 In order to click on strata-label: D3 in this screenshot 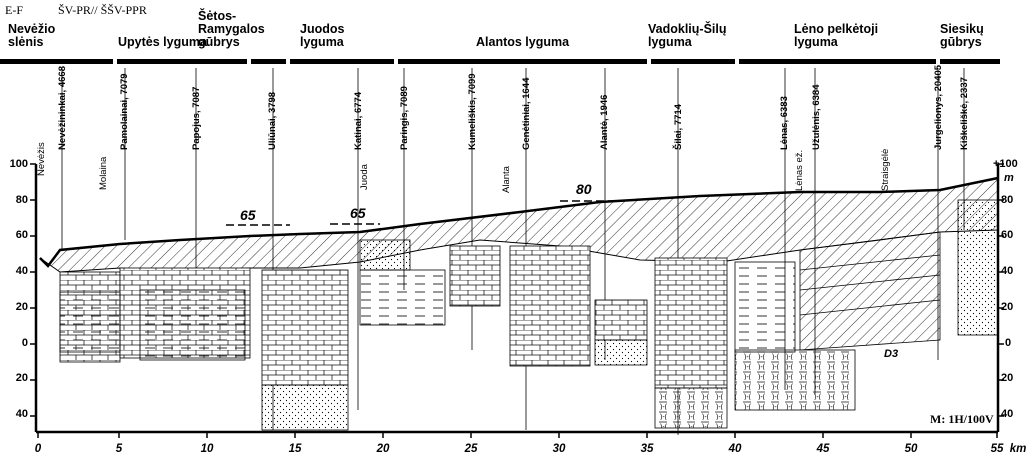, I will do `click(891, 354)`.